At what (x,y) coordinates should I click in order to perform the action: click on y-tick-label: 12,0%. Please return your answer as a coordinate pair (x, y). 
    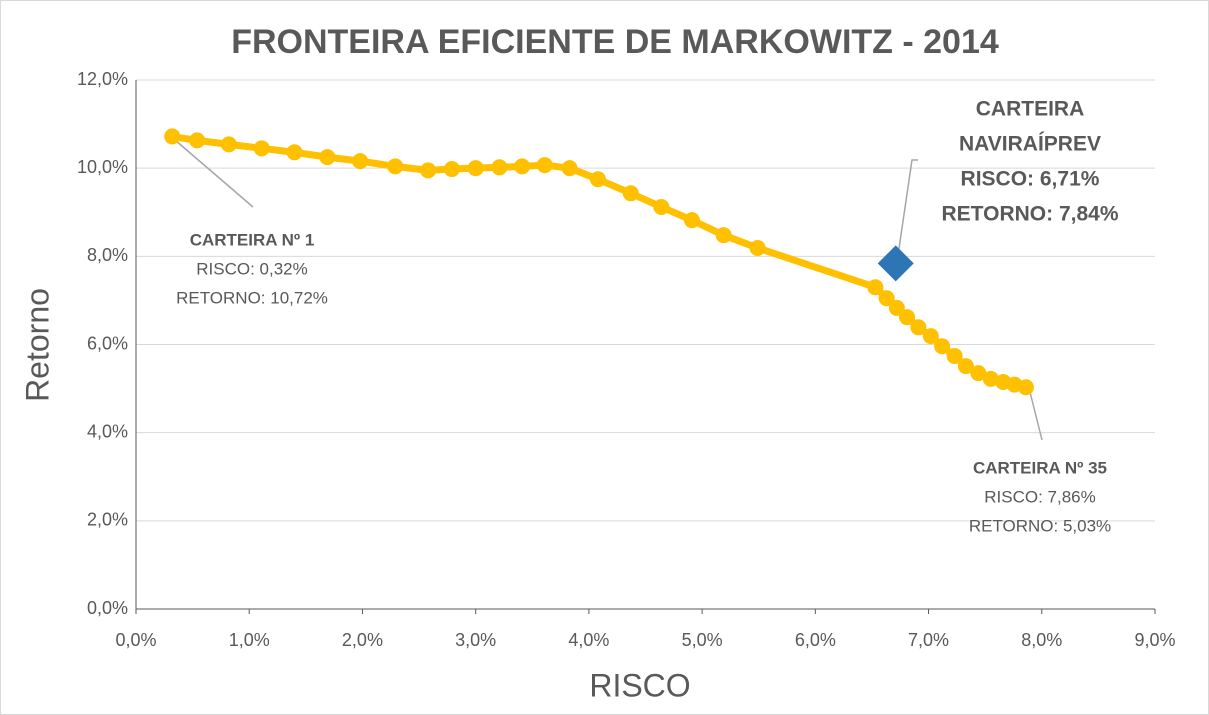
    Looking at the image, I should click on (102, 79).